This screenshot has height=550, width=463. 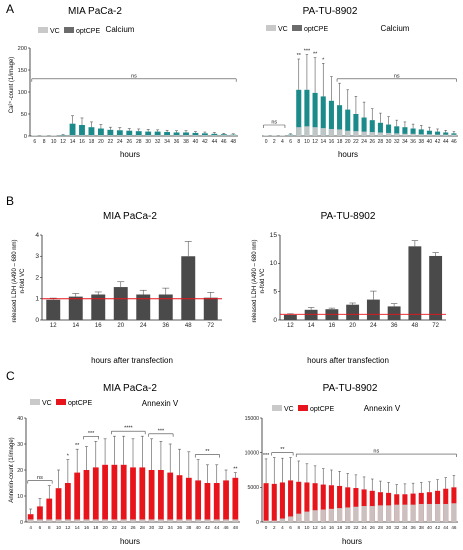 What do you see at coordinates (332, 527) in the screenshot?
I see `chart-c2-xtick-label: 16` at bounding box center [332, 527].